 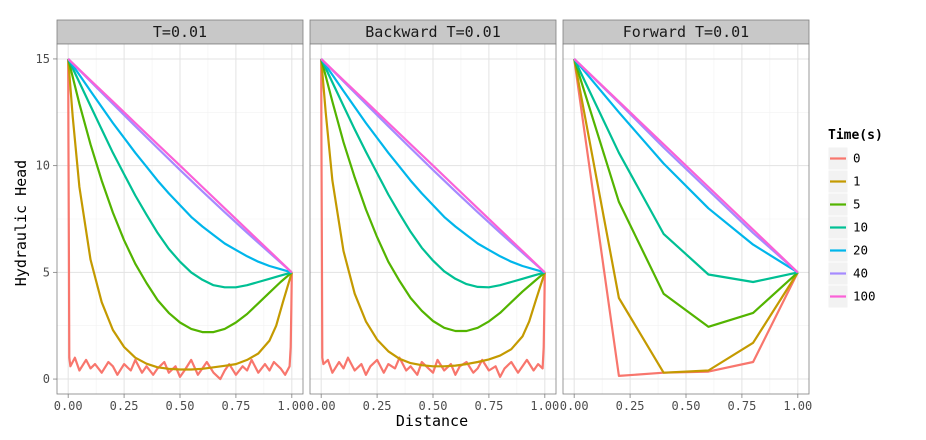 What do you see at coordinates (43, 166) in the screenshot?
I see `y-tick-label: 10` at bounding box center [43, 166].